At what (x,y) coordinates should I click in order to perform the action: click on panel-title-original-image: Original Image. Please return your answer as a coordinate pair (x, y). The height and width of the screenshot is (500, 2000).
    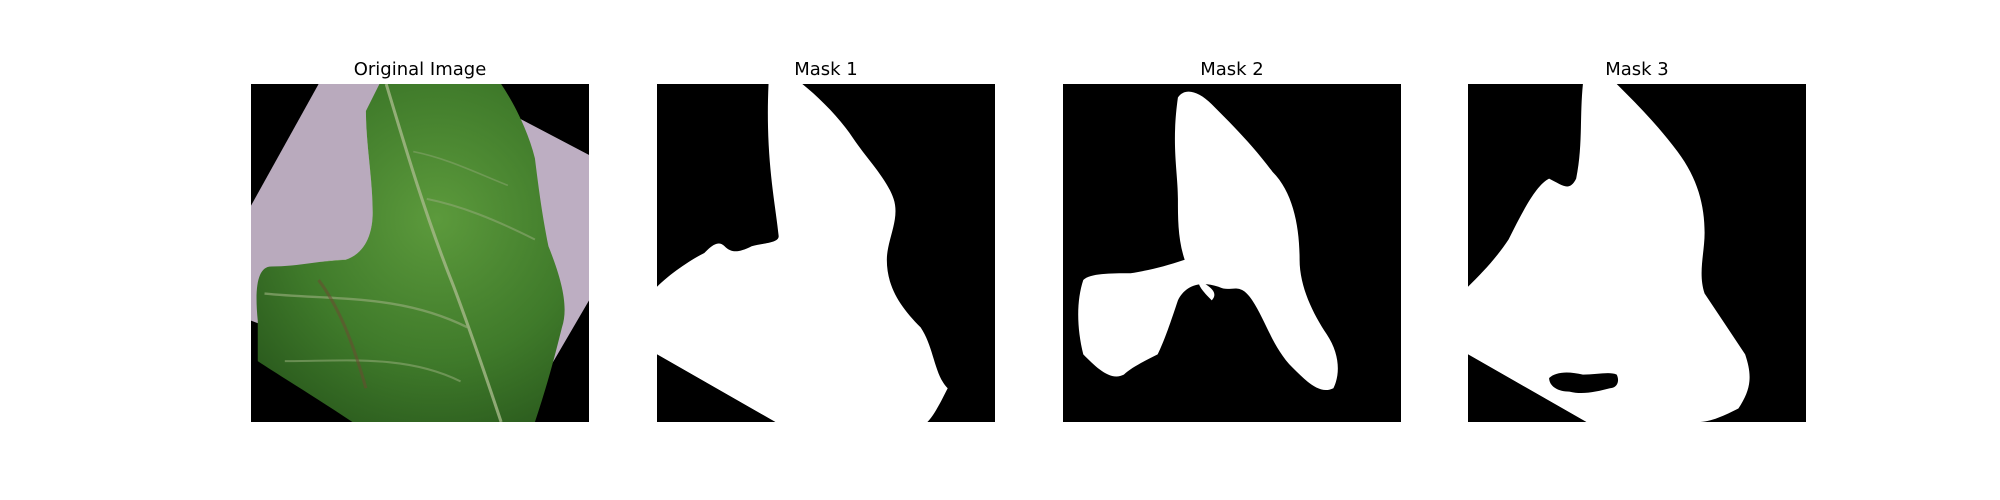
    Looking at the image, I should click on (420, 69).